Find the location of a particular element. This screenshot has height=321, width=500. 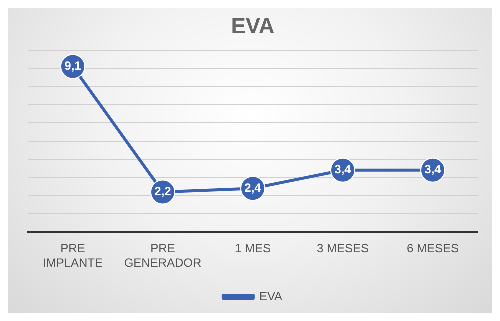

legend-label: EVA is located at coordinates (271, 296).